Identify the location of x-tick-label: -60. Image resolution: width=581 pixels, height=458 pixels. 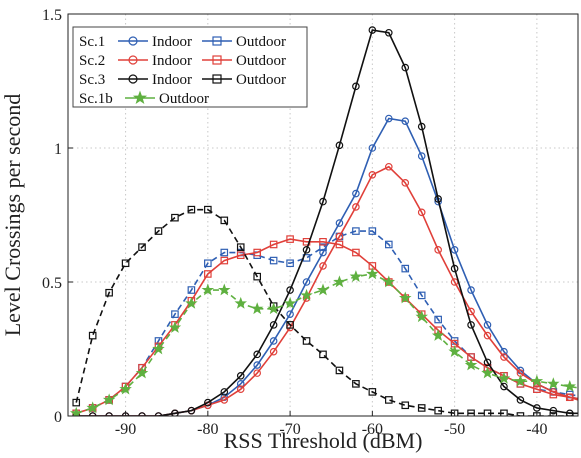
(372, 429).